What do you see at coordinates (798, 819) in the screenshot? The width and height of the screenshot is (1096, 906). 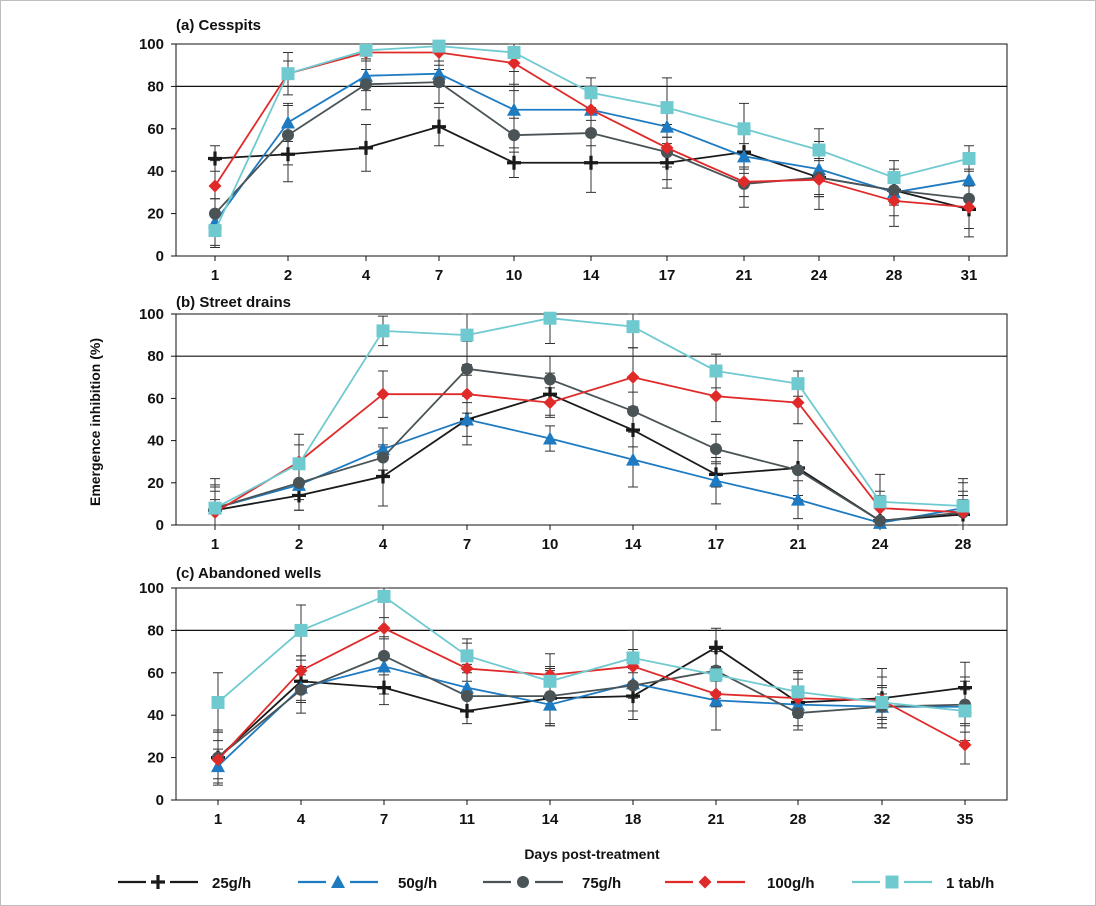 I see `x-tick-label: 28` at bounding box center [798, 819].